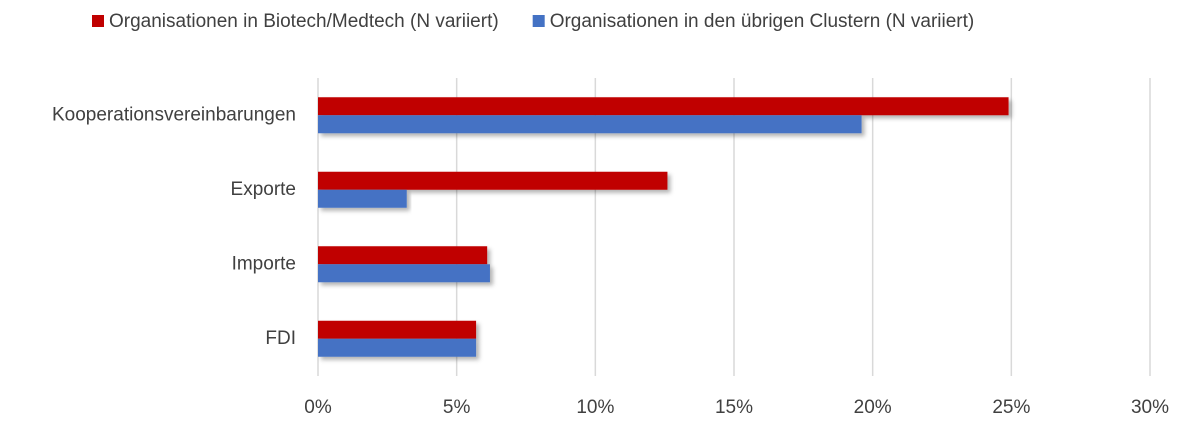 This screenshot has width=1183, height=424. I want to click on x-tick-label: 10%, so click(595, 407).